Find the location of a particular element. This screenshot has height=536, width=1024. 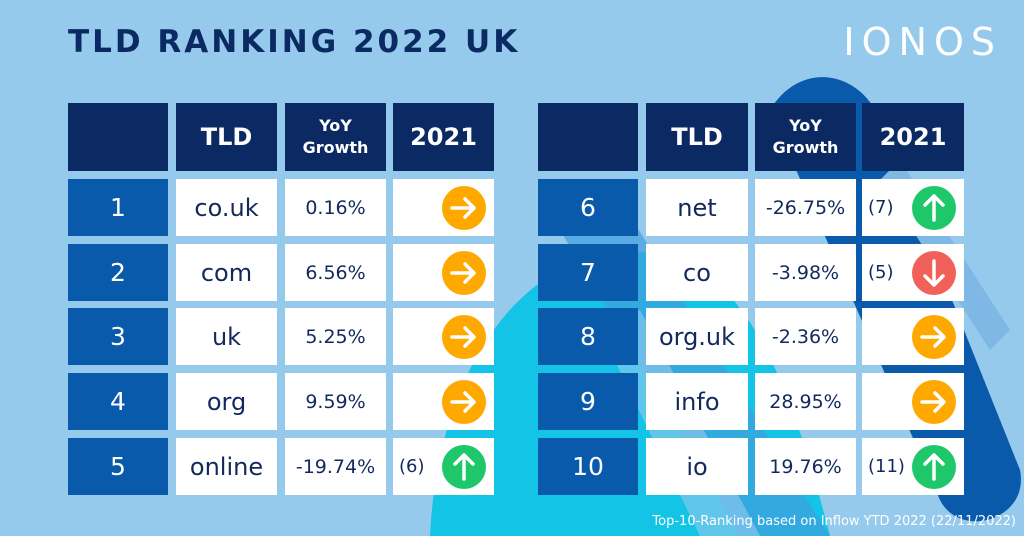

rank-cell: 4 is located at coordinates (118, 401).